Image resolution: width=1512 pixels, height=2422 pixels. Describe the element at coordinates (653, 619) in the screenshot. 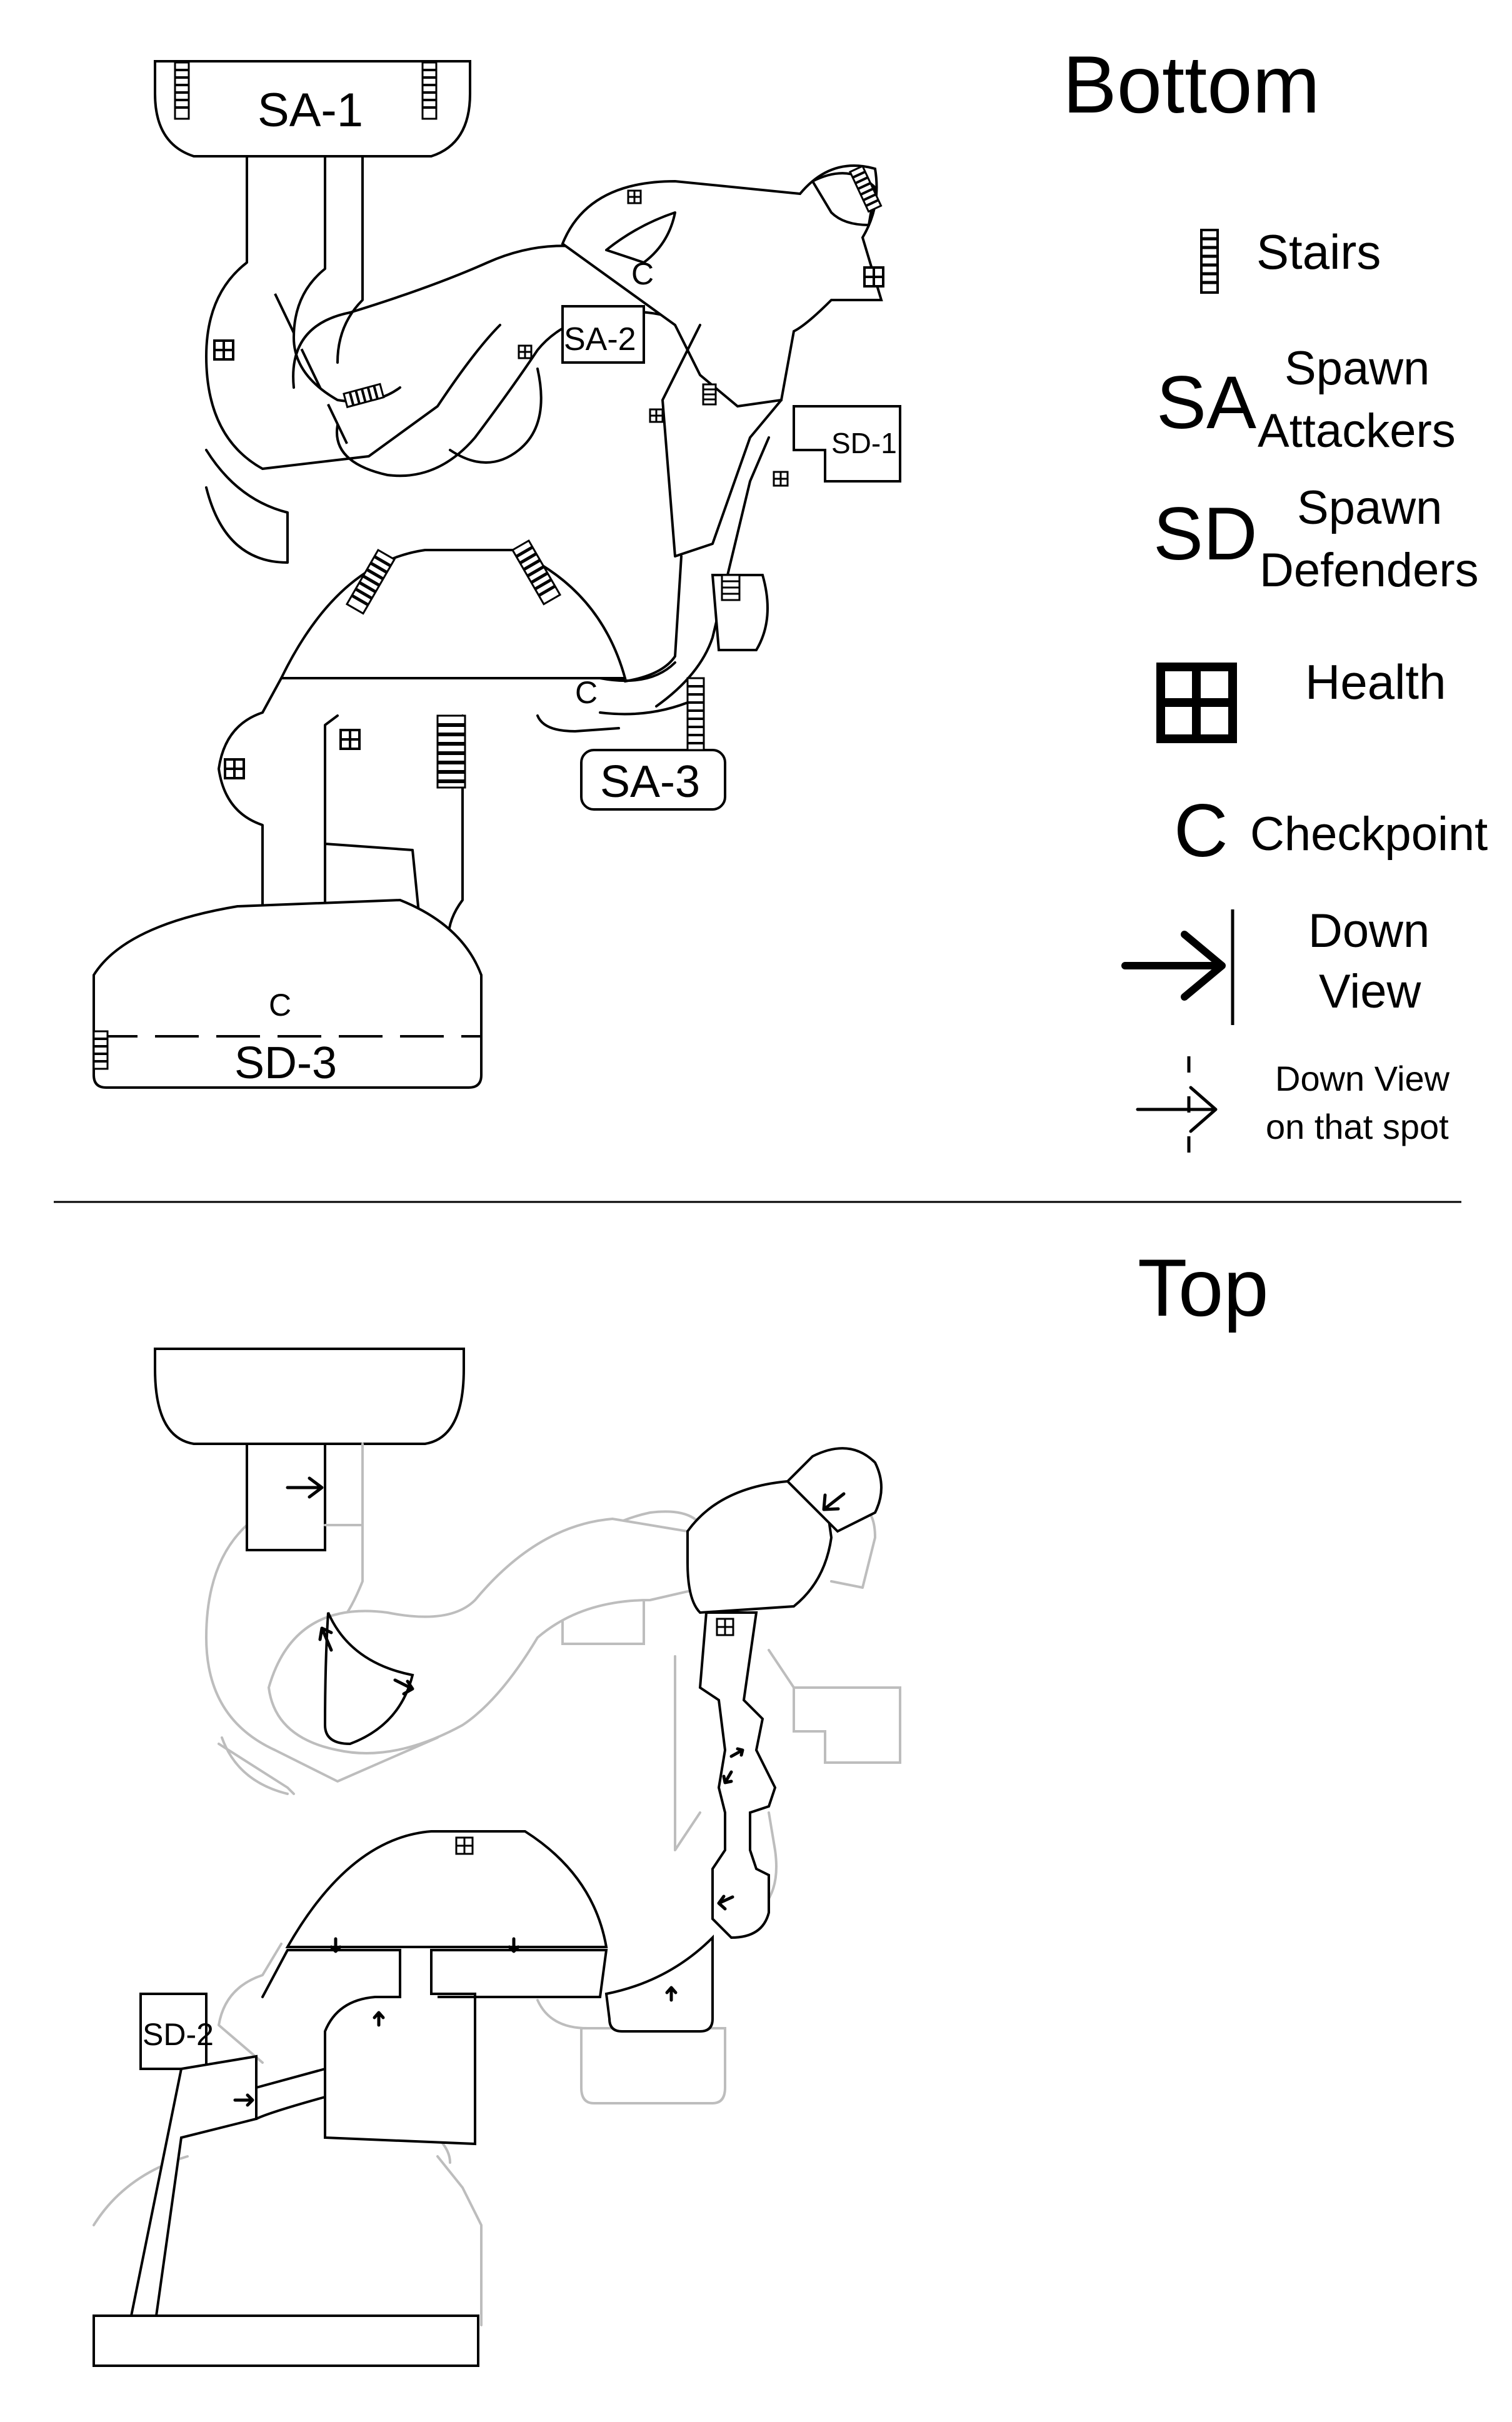

I see `corridor-diagonal-b` at that location.